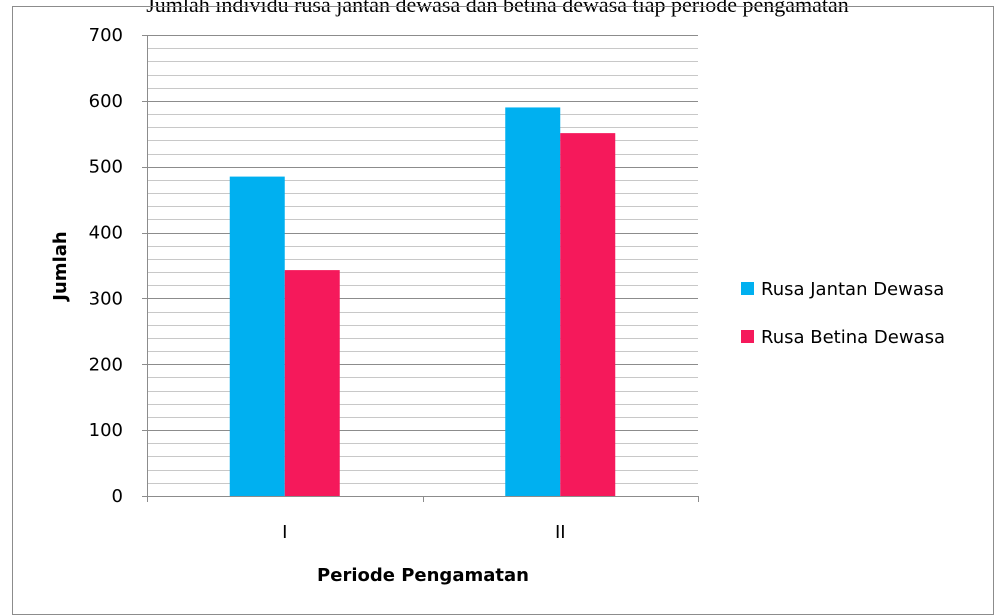  Describe the element at coordinates (60, 266) in the screenshot. I see `y-axis-title: Jumlah` at that location.